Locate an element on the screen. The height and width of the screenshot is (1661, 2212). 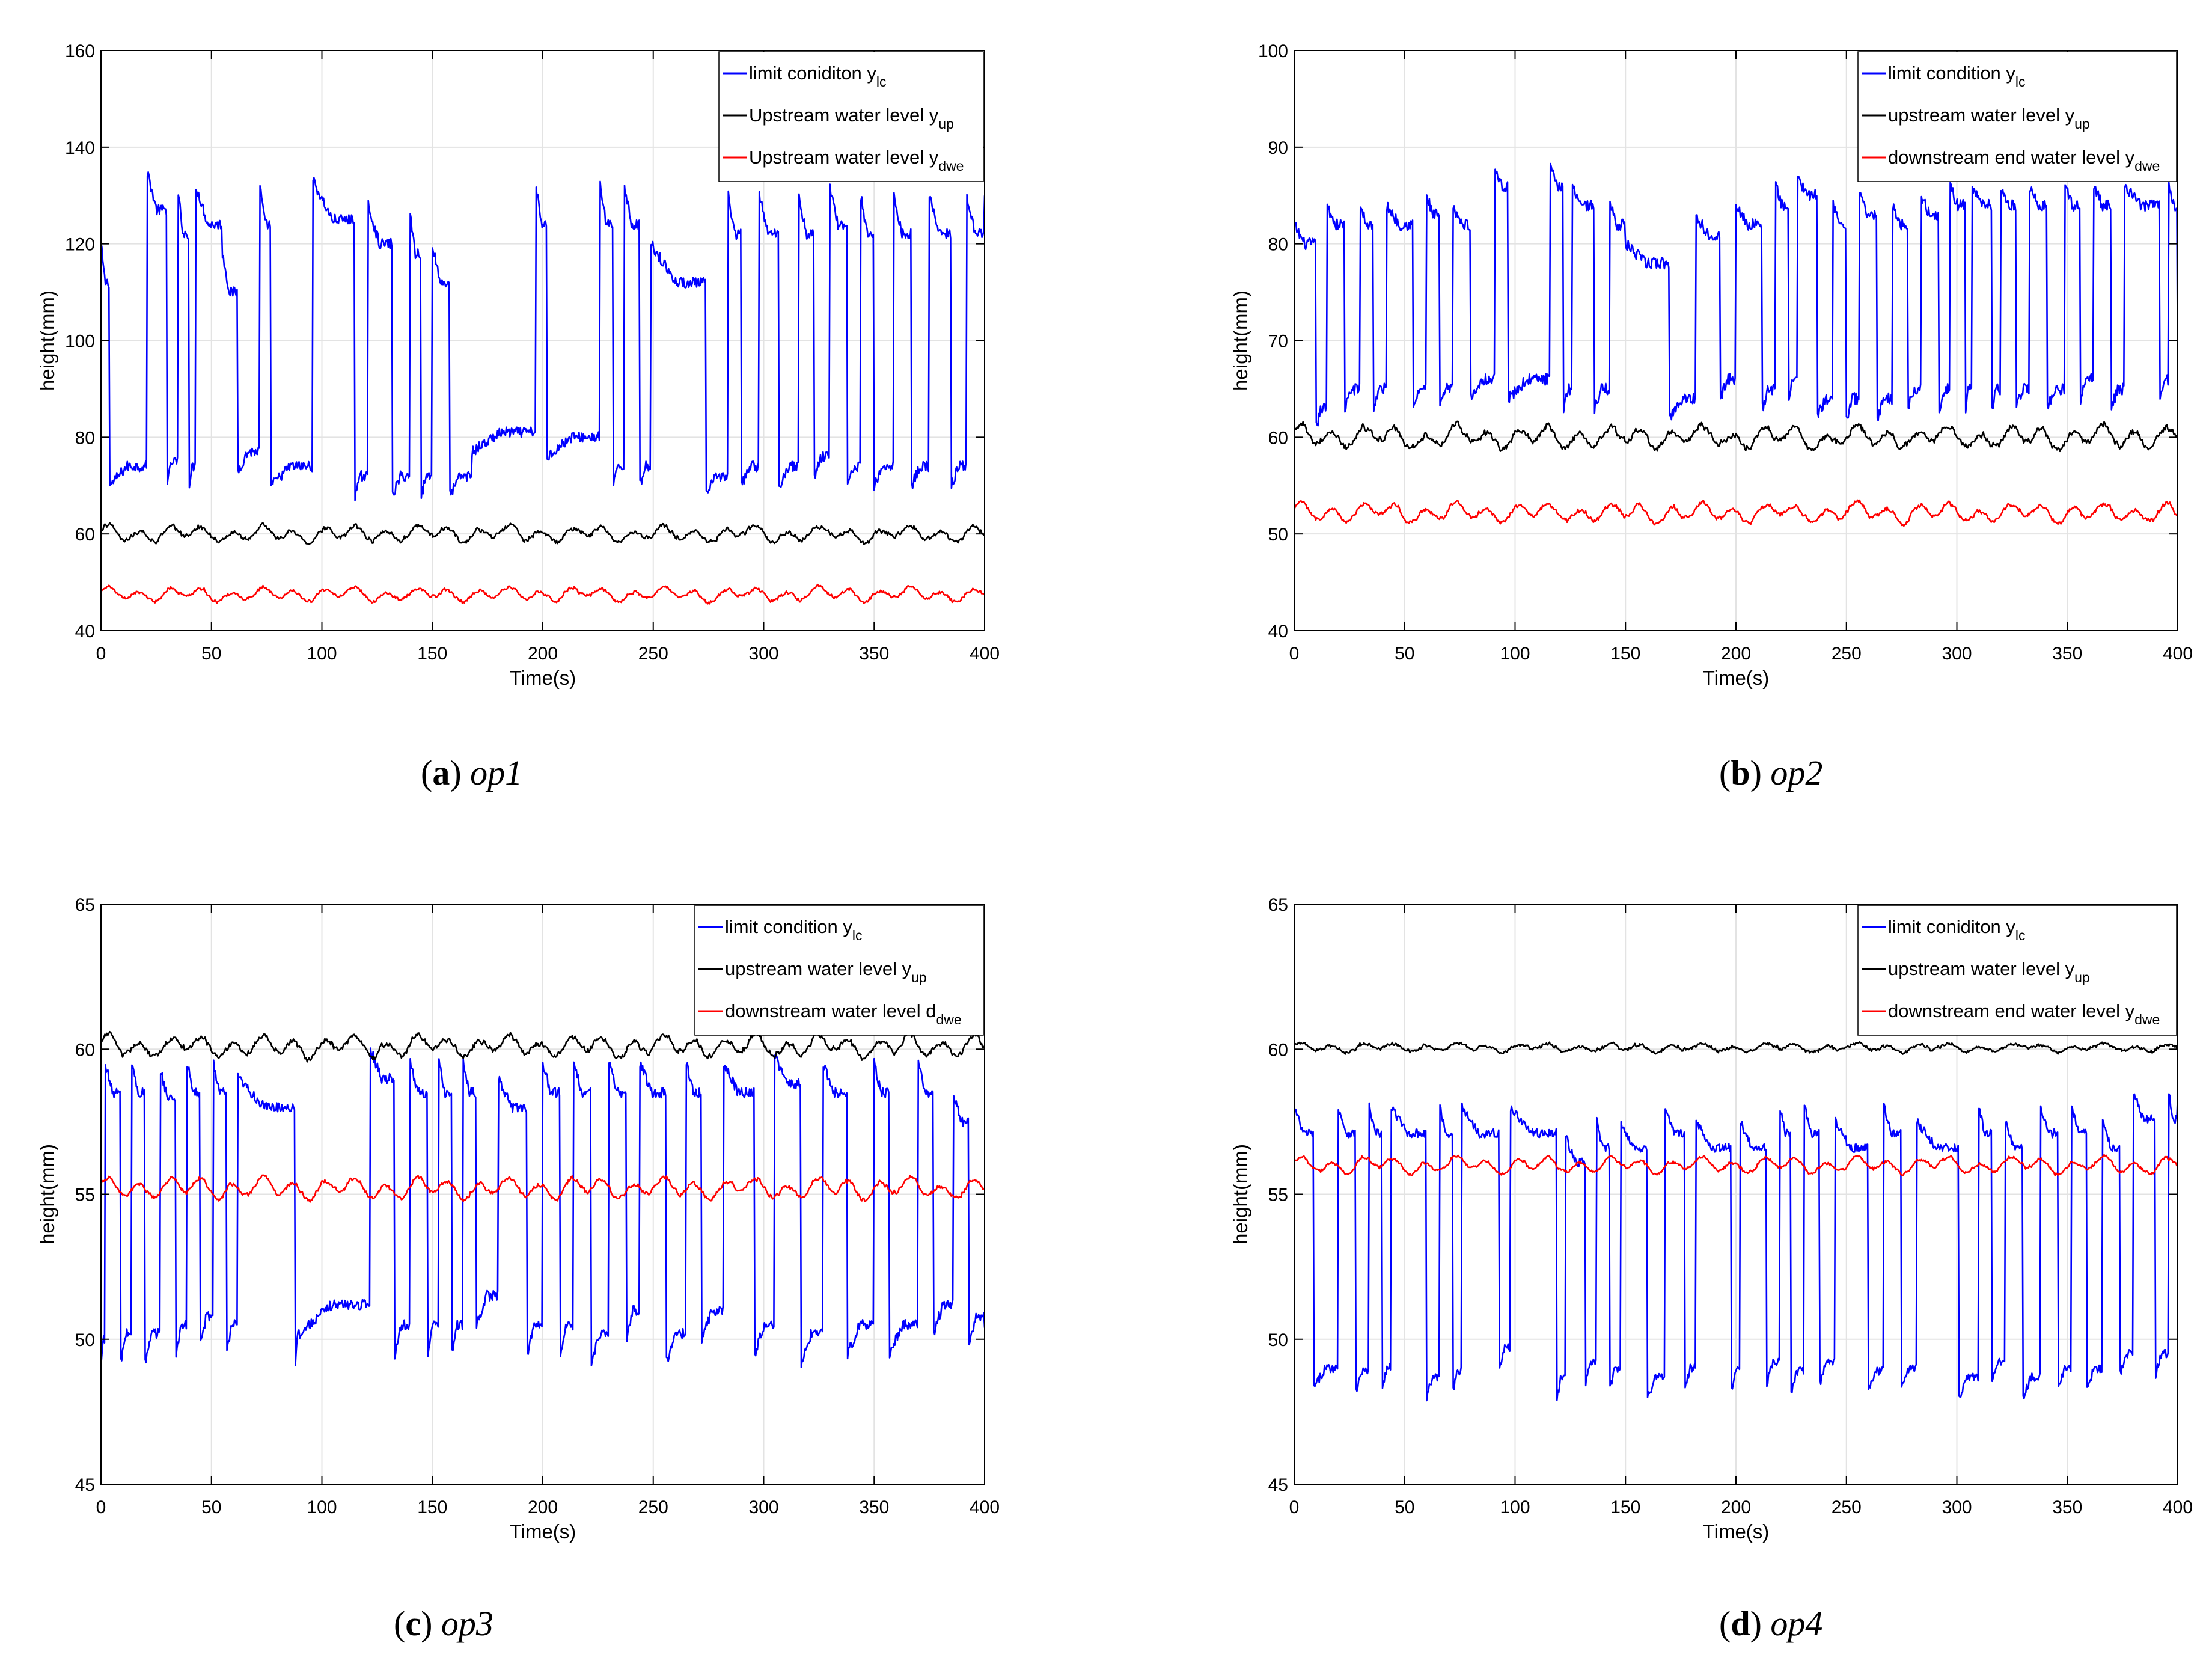
y-tick-label: 50 is located at coordinates (85, 1340).